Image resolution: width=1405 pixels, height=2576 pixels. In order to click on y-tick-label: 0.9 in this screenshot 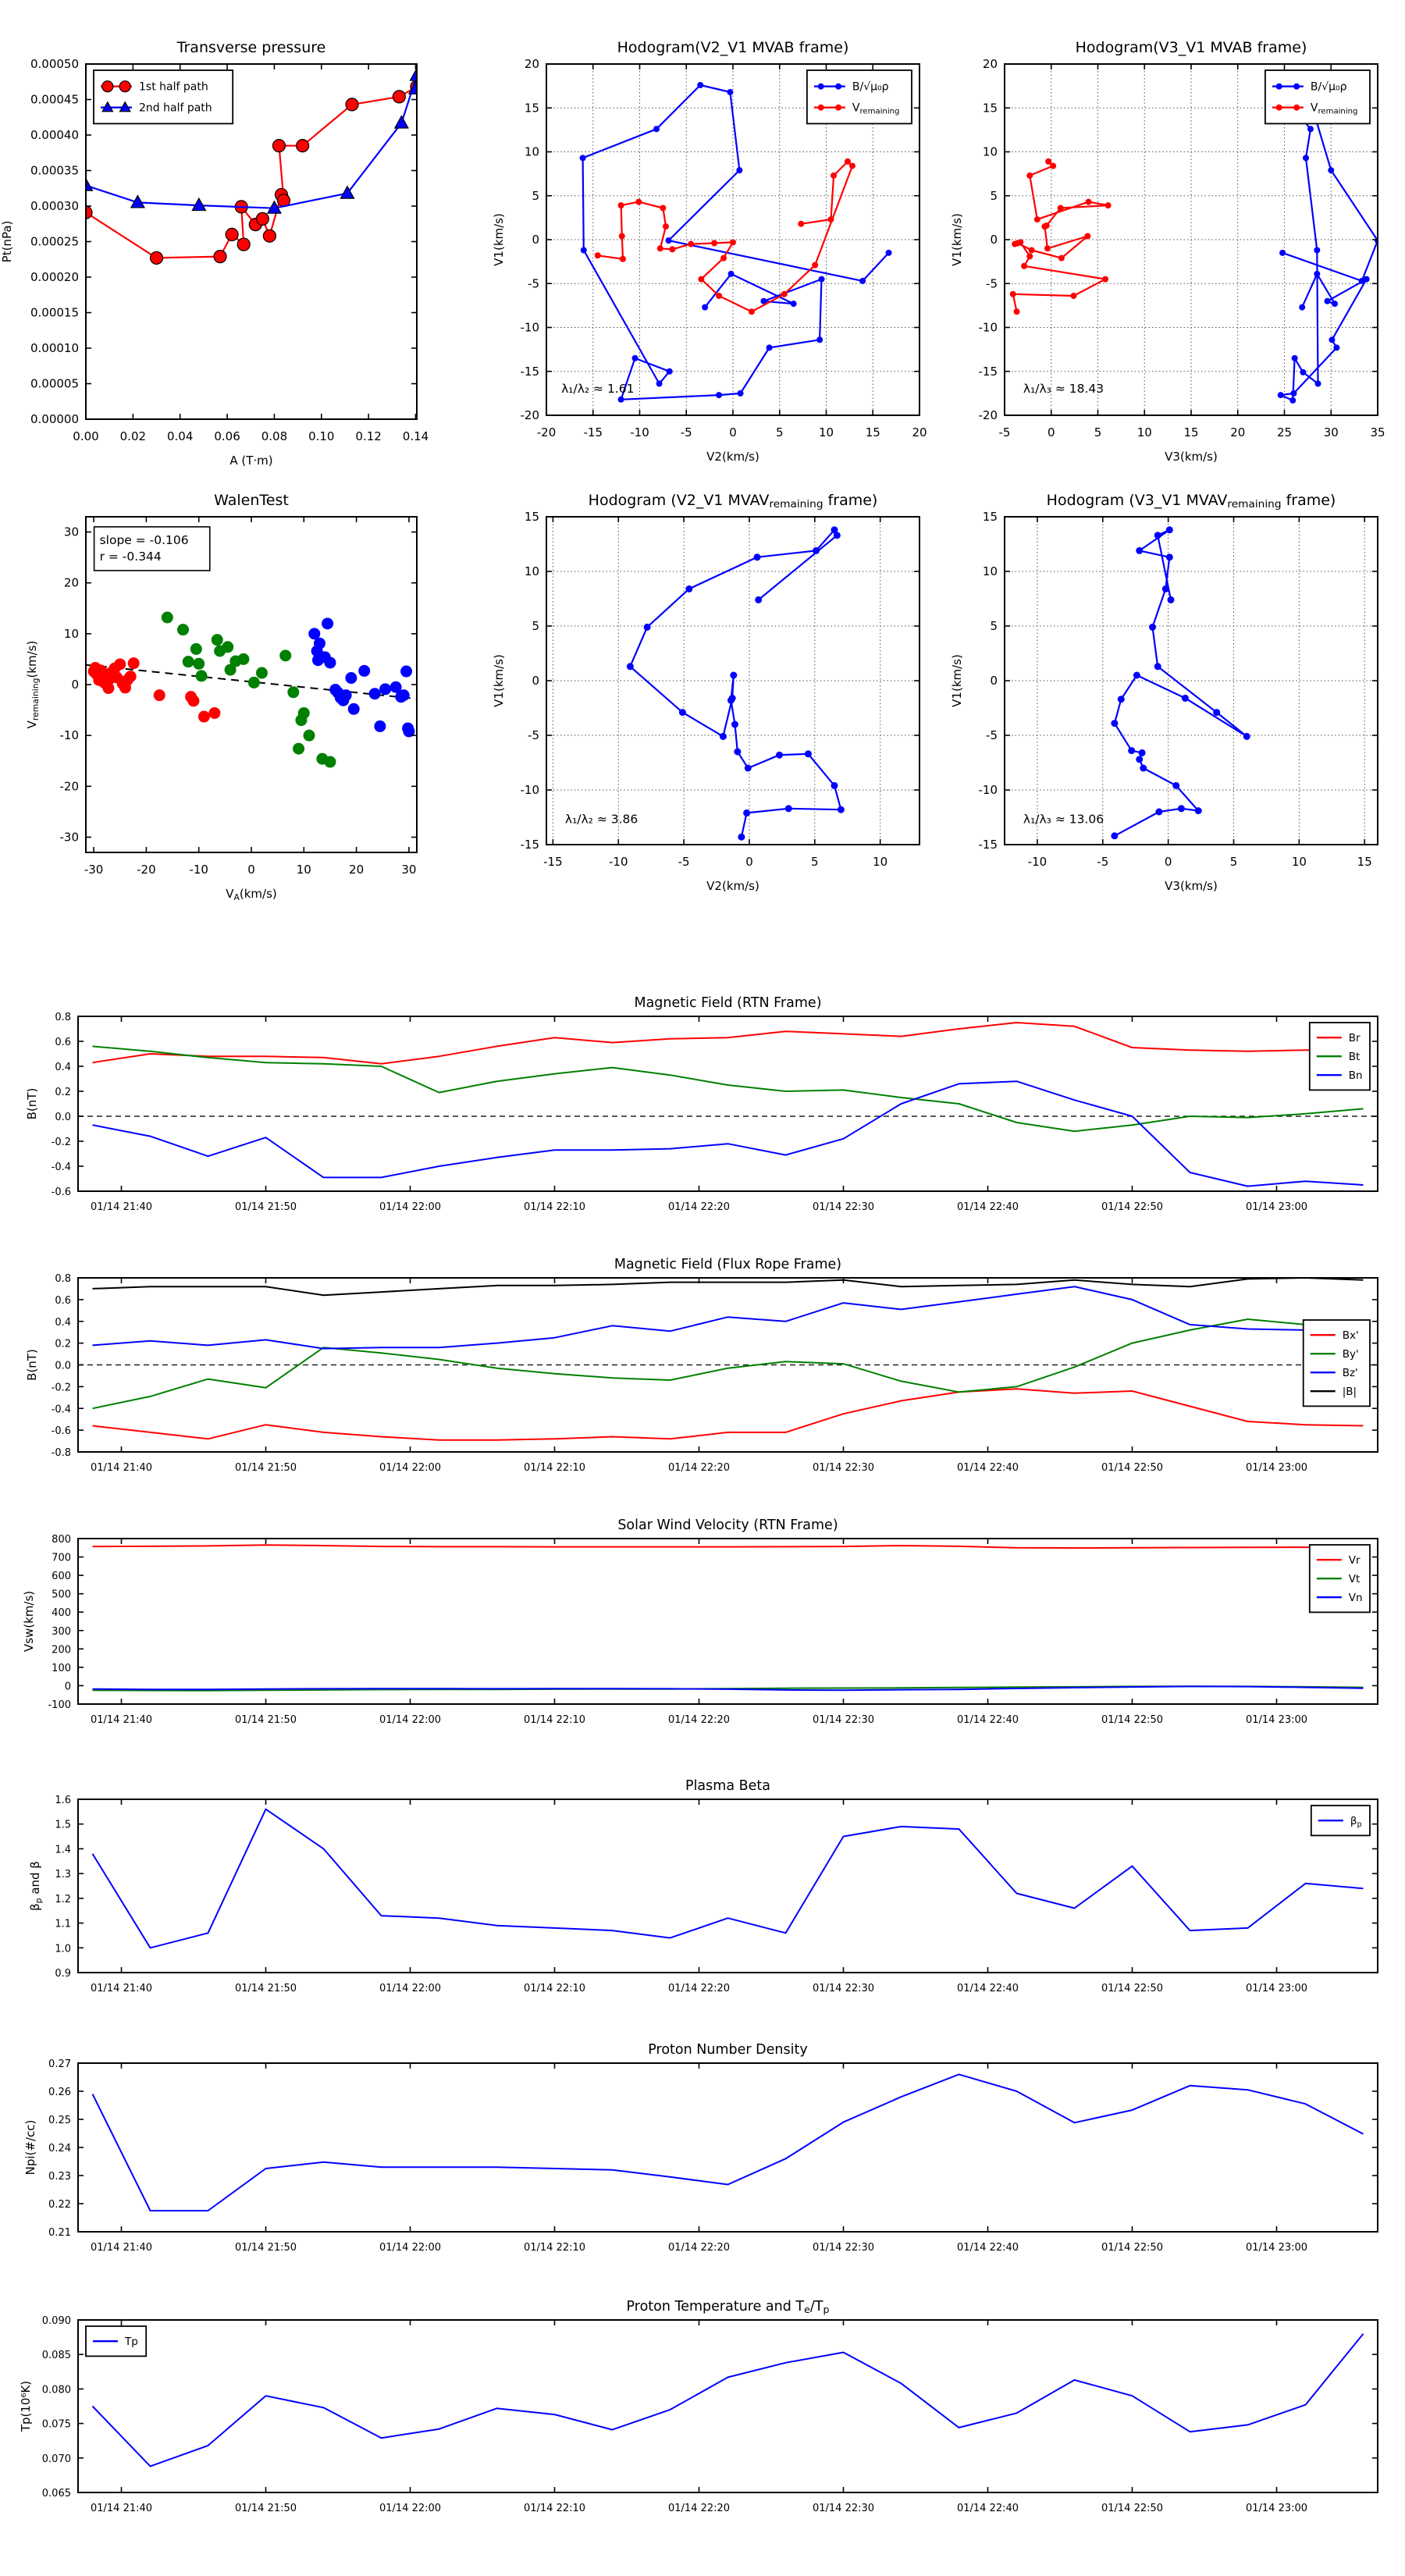, I will do `click(63, 1974)`.